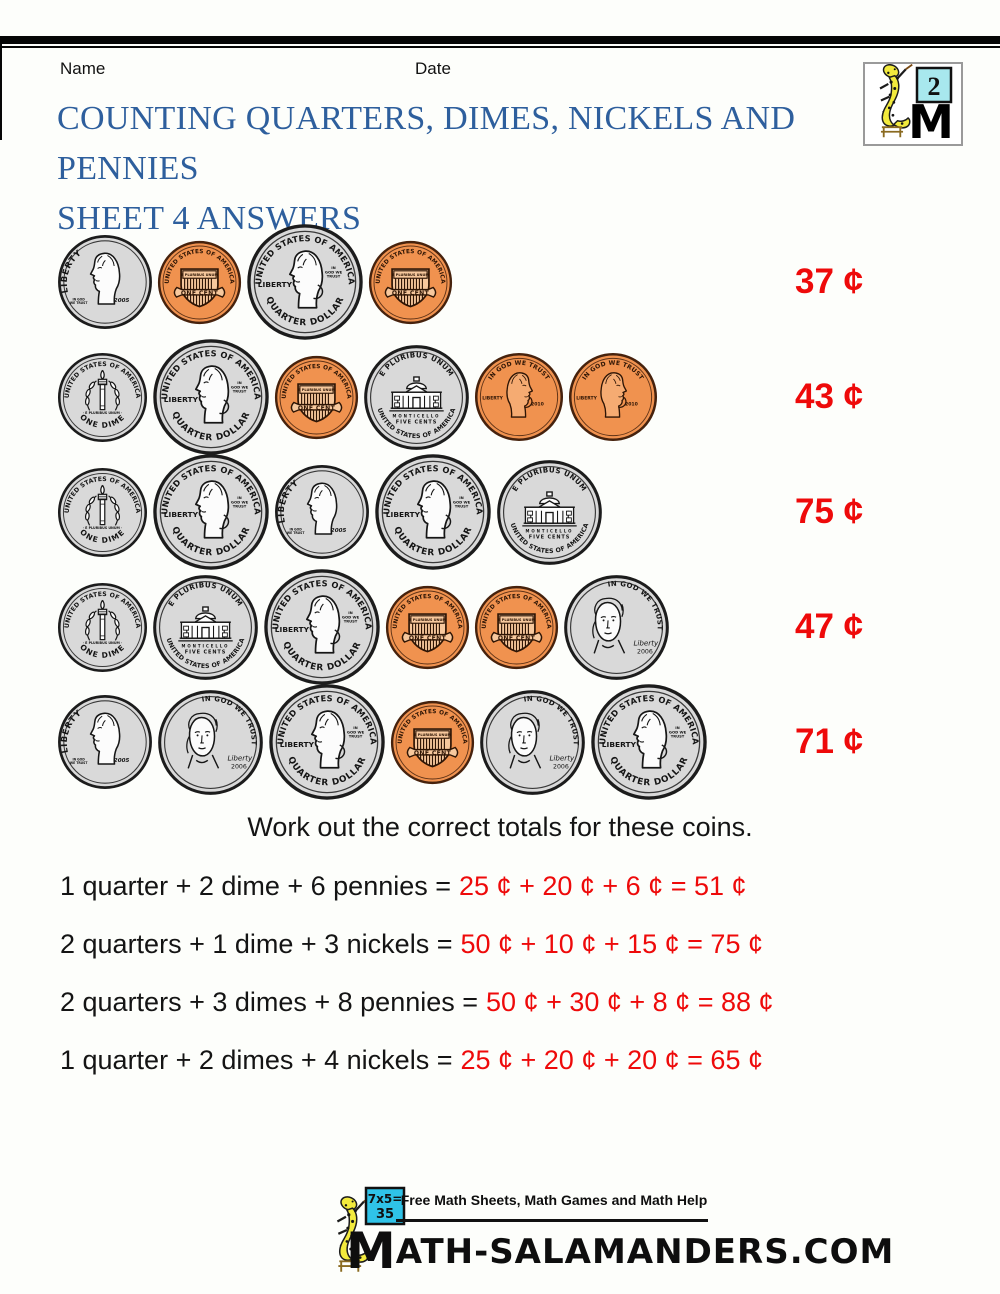 The height and width of the screenshot is (1294, 1000). I want to click on left-edge-rule, so click(1, 88).